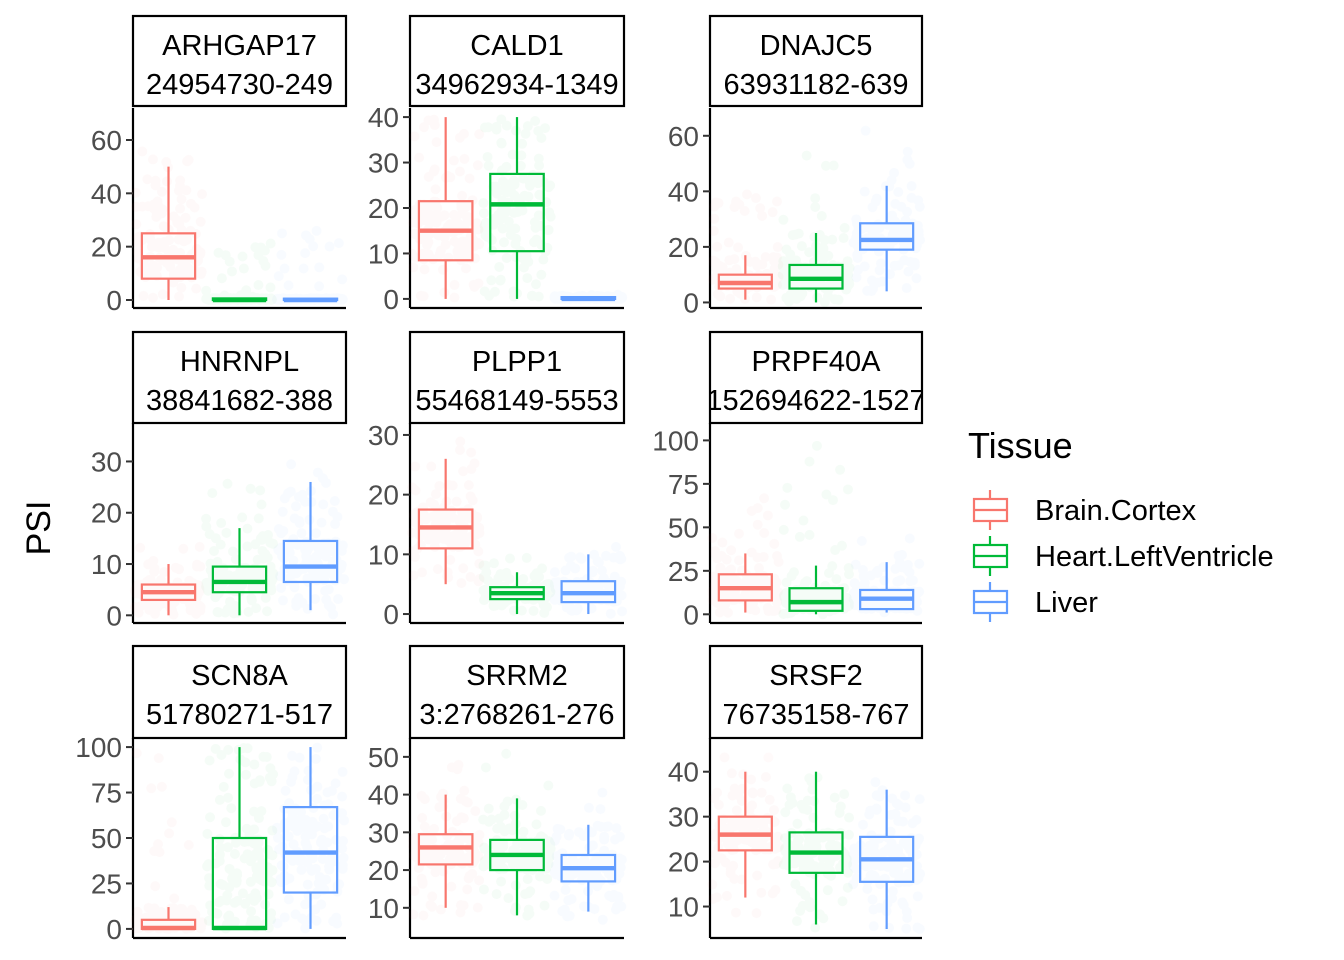 Image resolution: width=1344 pixels, height=960 pixels. Describe the element at coordinates (114, 929) in the screenshot. I see `y-tick-label: 0` at that location.